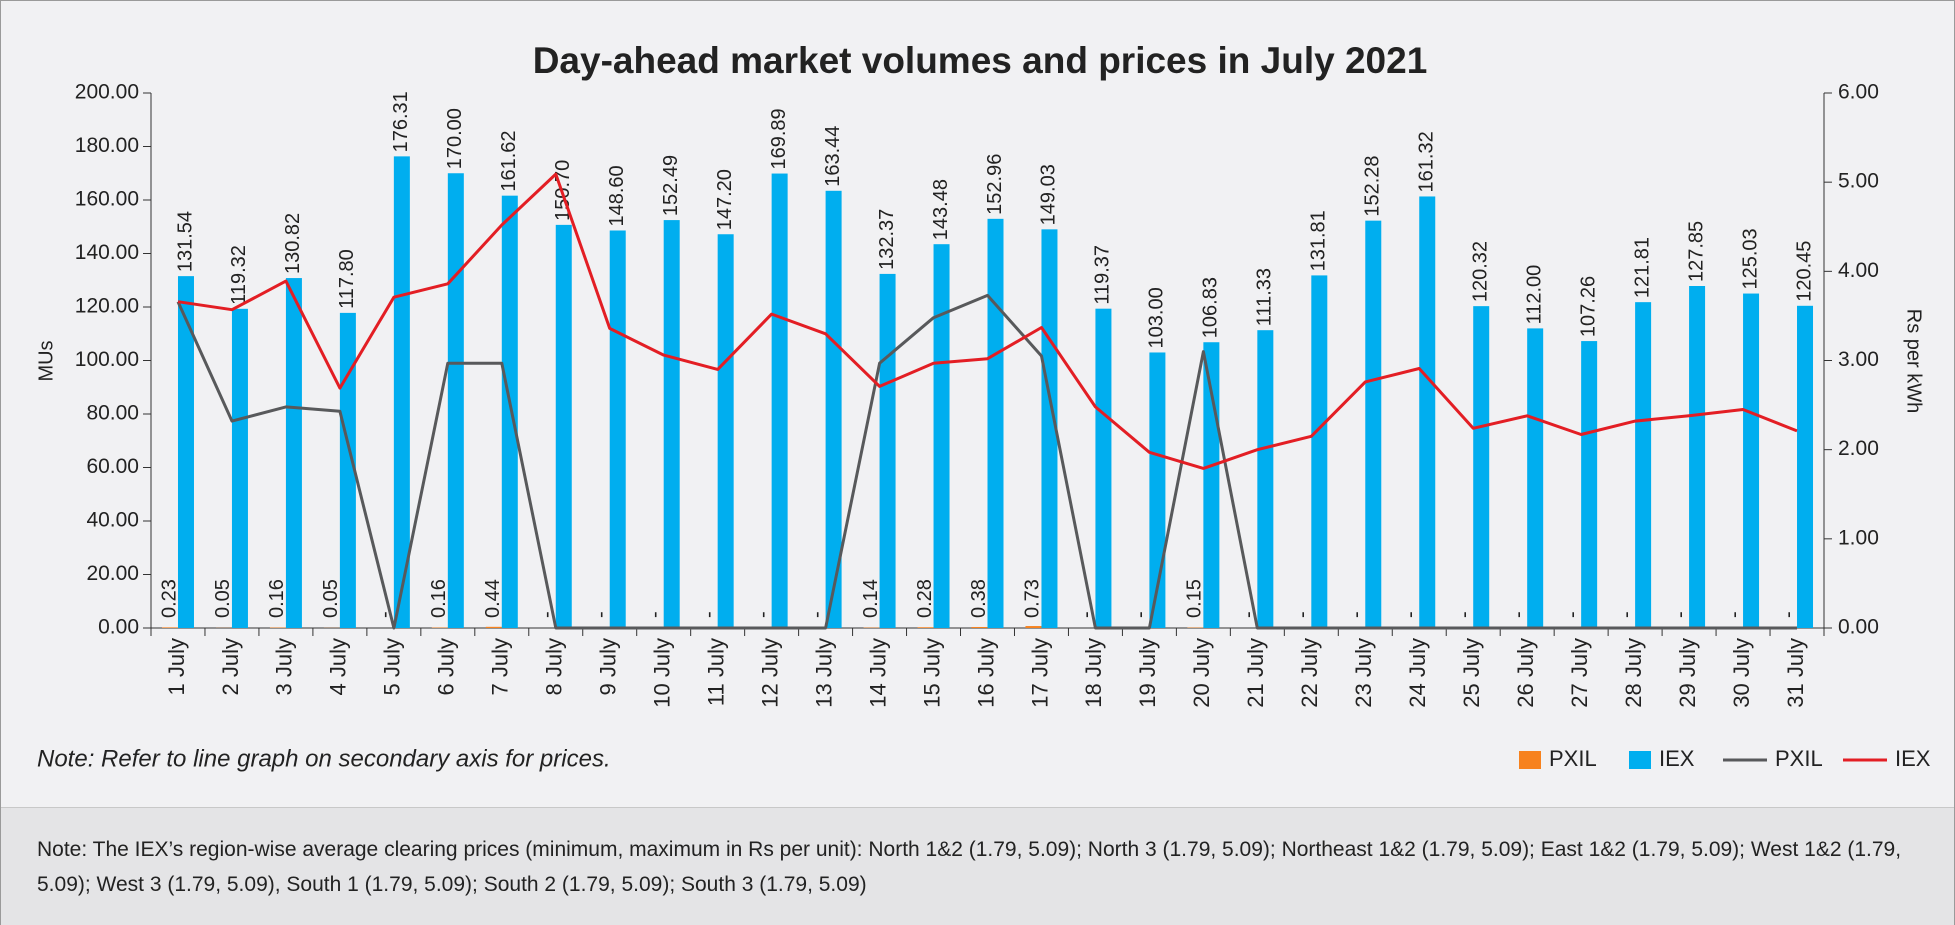  I want to click on x-tick-label: 29 July, so click(1687, 673).